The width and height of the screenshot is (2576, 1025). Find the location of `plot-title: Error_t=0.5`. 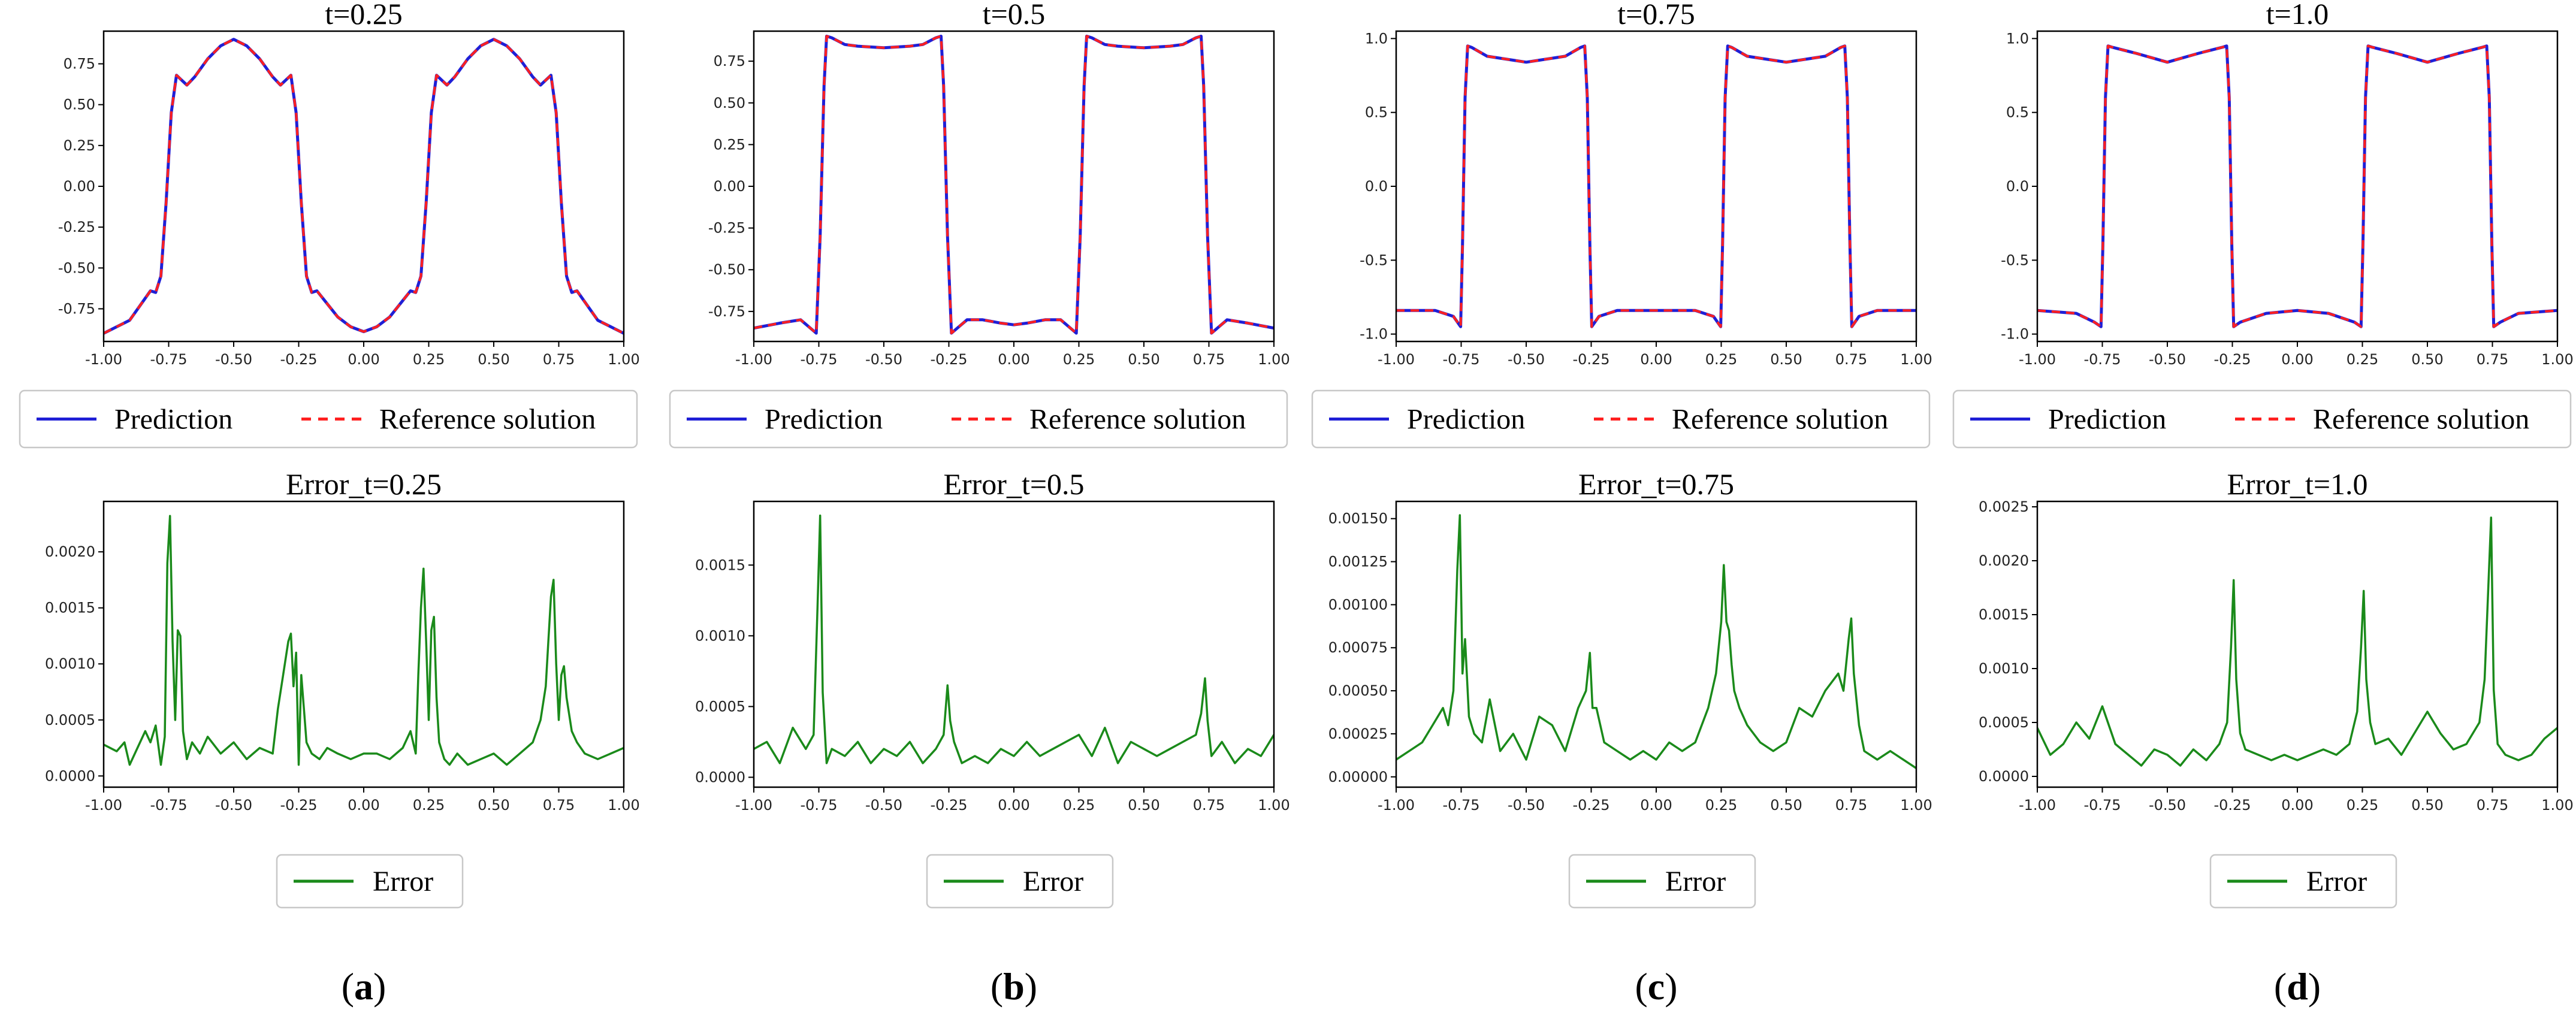

plot-title: Error_t=0.5 is located at coordinates (1014, 484).